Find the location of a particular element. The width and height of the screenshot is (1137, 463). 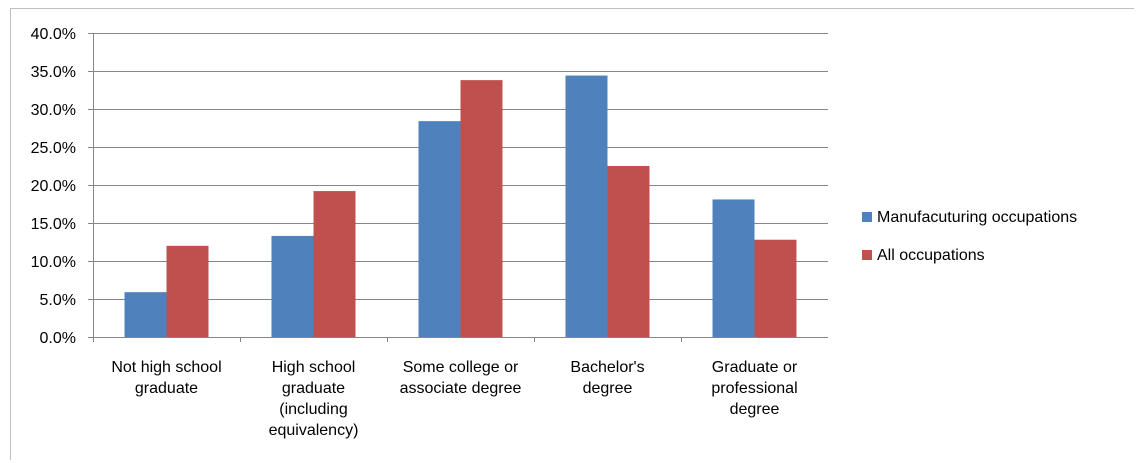

x-category-label: Some college or associate degree is located at coordinates (461, 378).